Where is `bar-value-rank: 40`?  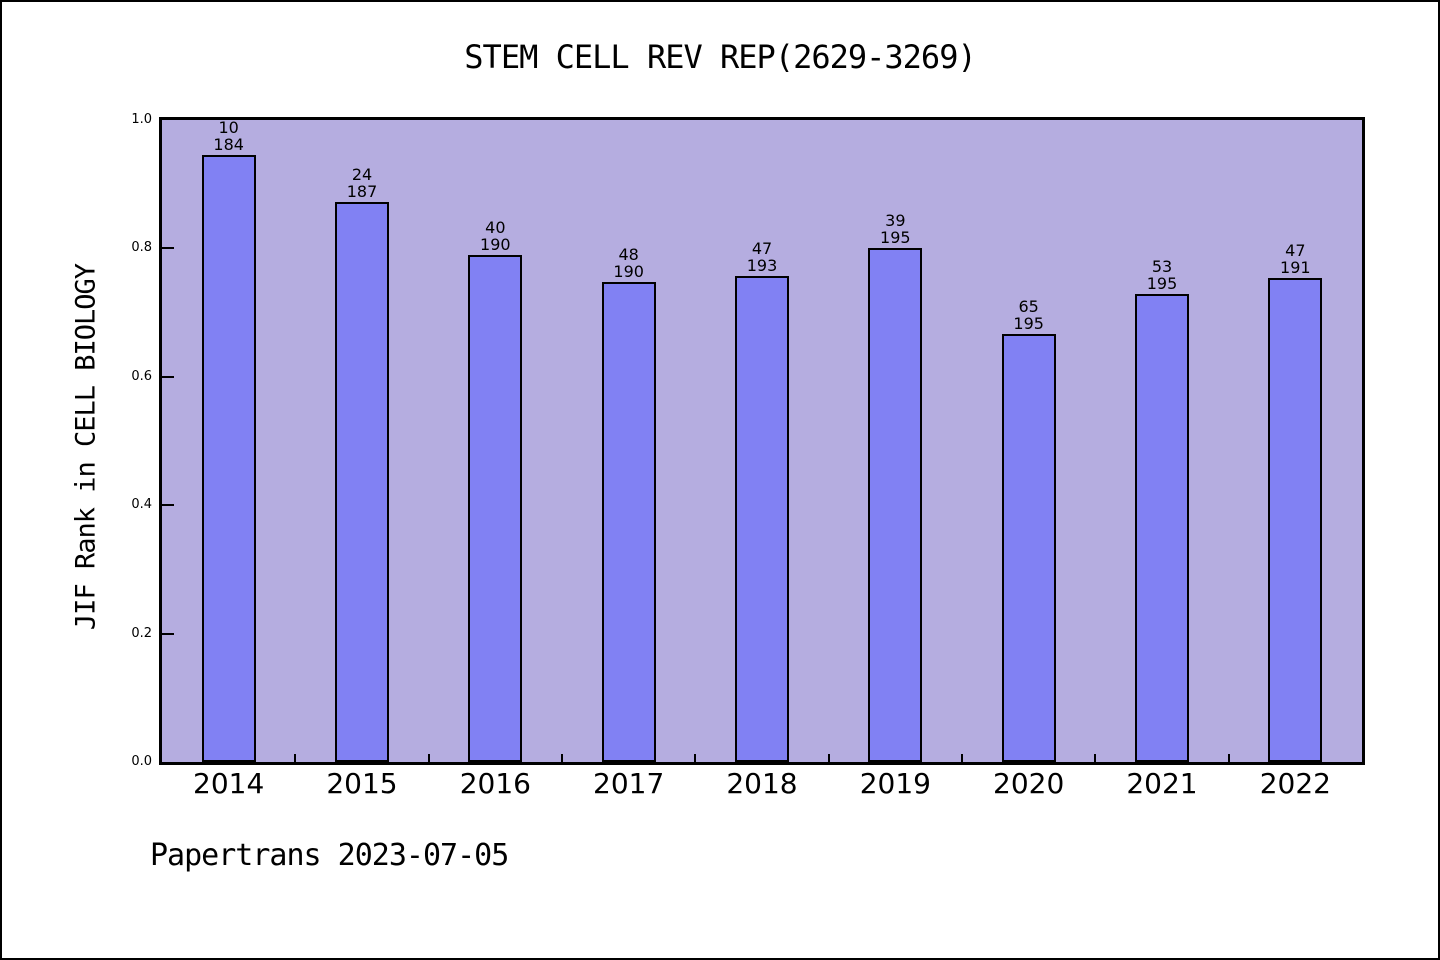
bar-value-rank: 40 is located at coordinates (495, 227).